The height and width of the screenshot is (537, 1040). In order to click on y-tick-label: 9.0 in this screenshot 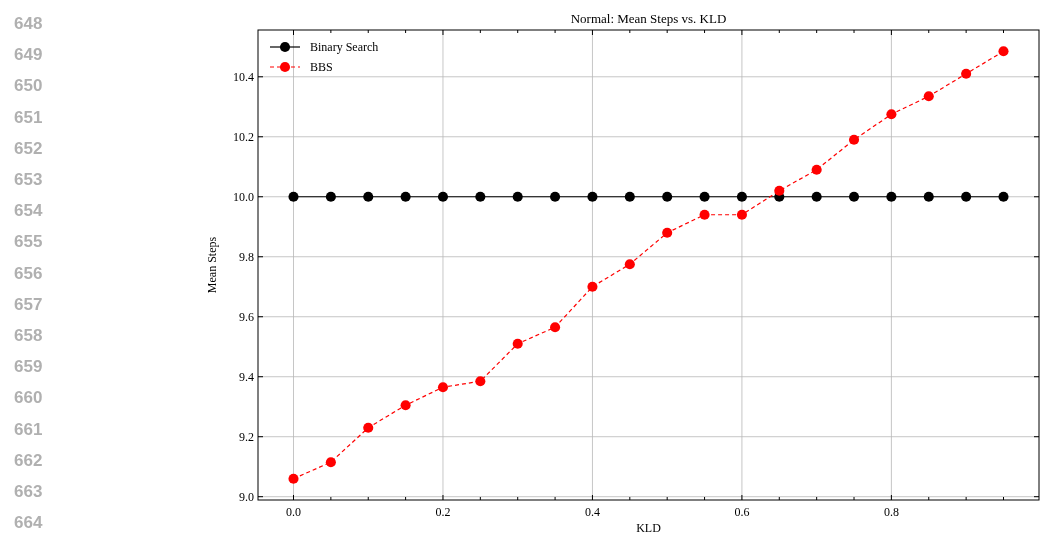, I will do `click(246, 496)`.